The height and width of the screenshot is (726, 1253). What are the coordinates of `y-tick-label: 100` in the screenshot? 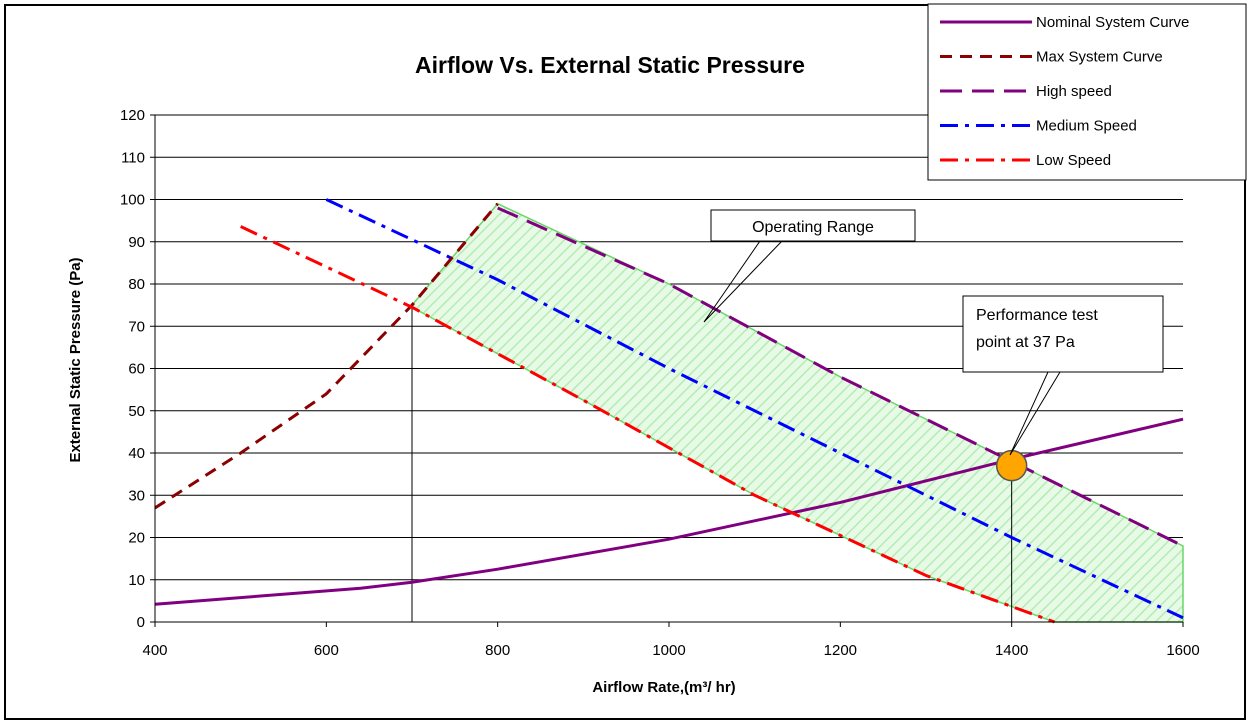 It's located at (132, 200).